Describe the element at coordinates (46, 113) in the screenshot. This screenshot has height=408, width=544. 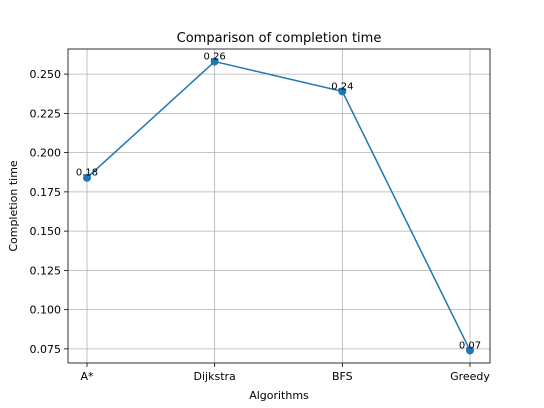
I see `y-tick-label: 0.225` at that location.